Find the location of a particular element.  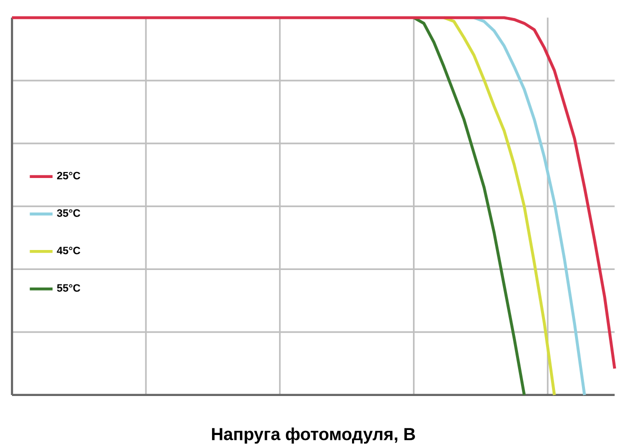

legend-label: 45°C is located at coordinates (68, 250).